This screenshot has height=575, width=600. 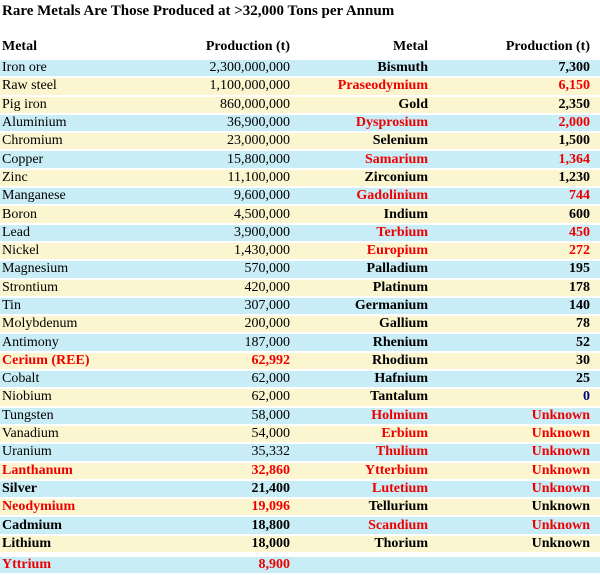 I want to click on production-value-cell: 1,230, so click(x=574, y=177).